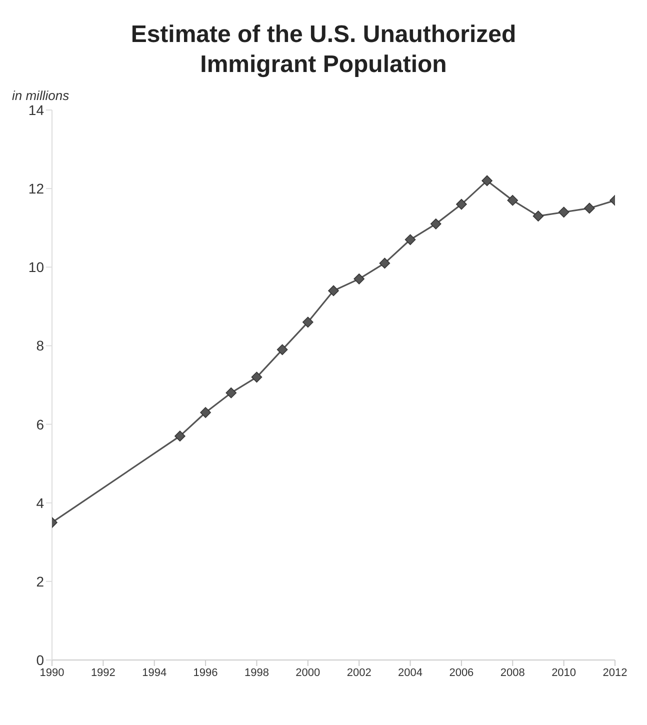  Describe the element at coordinates (615, 672) in the screenshot. I see `x-tick-label: 2012` at that location.